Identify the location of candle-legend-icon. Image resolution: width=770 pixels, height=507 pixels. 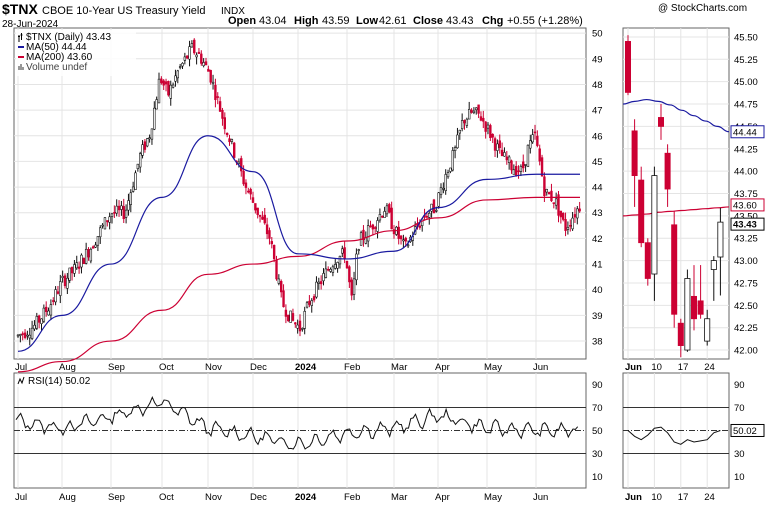
(20, 37).